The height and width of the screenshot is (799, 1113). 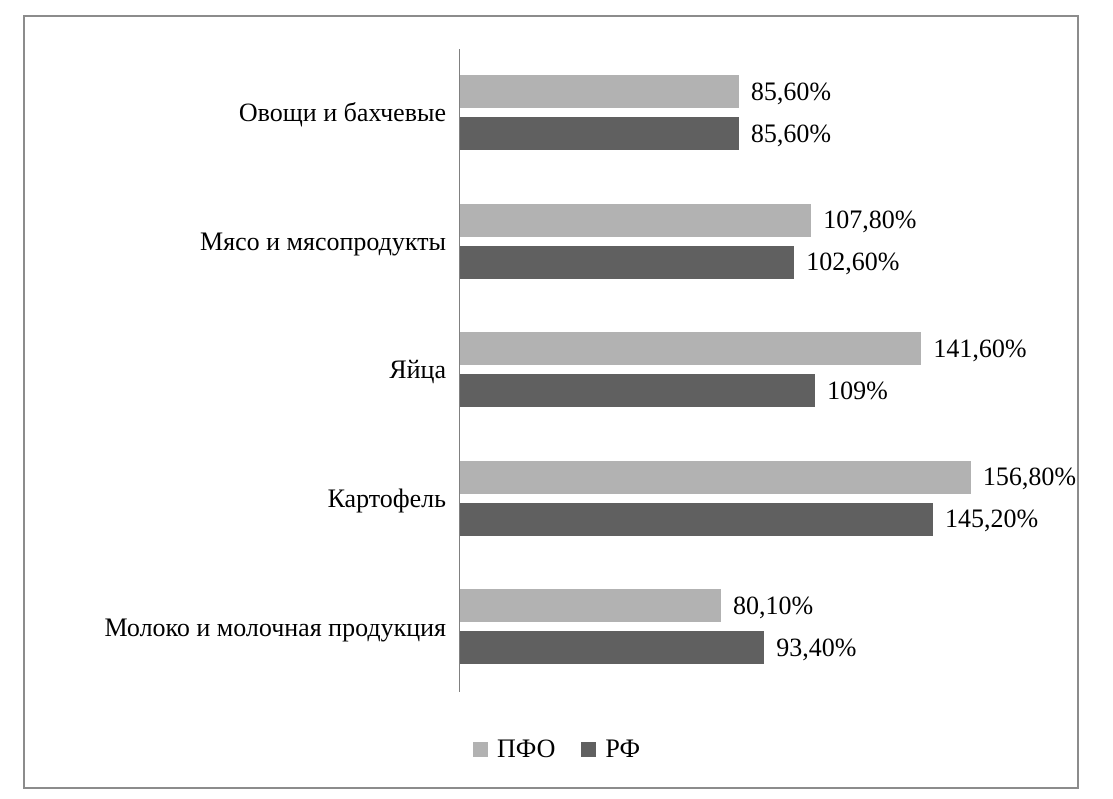 I want to click on legend: ПФО РФ, so click(x=556, y=749).